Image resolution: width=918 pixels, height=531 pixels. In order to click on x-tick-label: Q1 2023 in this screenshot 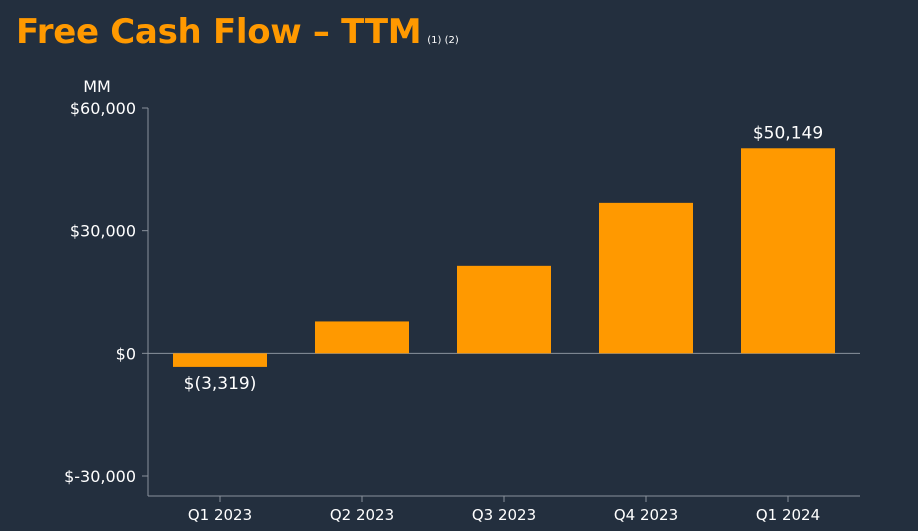, I will do `click(220, 515)`.